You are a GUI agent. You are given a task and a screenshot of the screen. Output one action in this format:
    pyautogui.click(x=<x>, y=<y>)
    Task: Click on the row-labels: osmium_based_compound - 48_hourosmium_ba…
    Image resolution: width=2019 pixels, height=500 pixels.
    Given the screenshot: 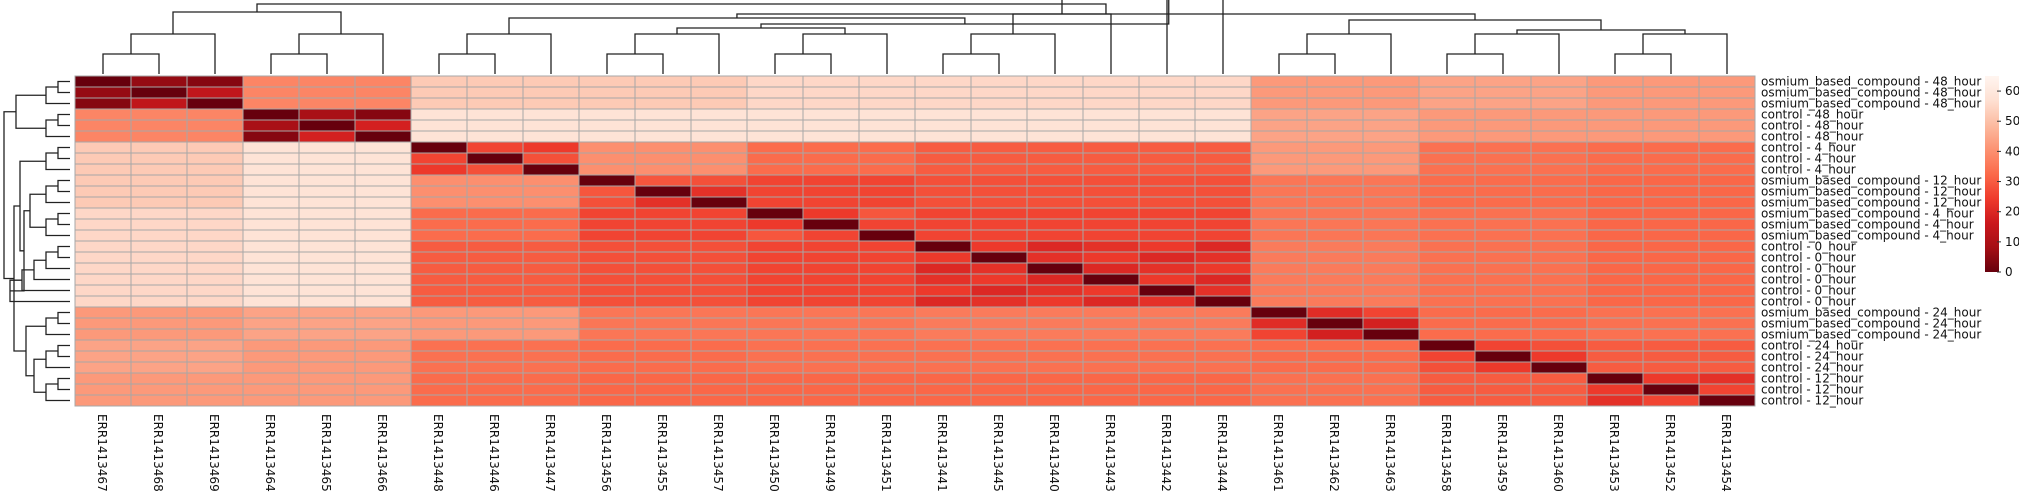 What is the action you would take?
    pyautogui.click(x=1871, y=241)
    